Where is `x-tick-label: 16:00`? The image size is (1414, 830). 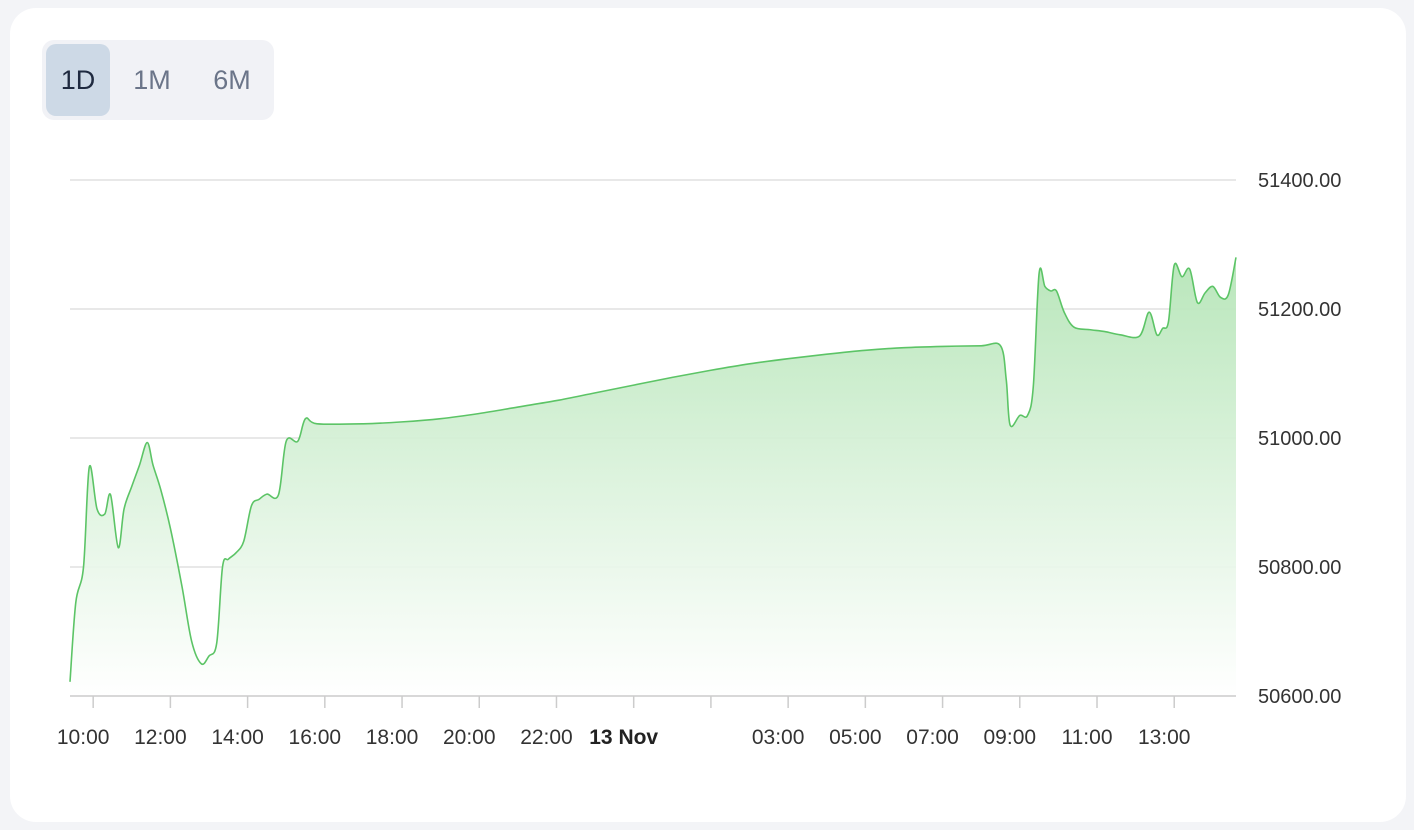 x-tick-label: 16:00 is located at coordinates (315, 737).